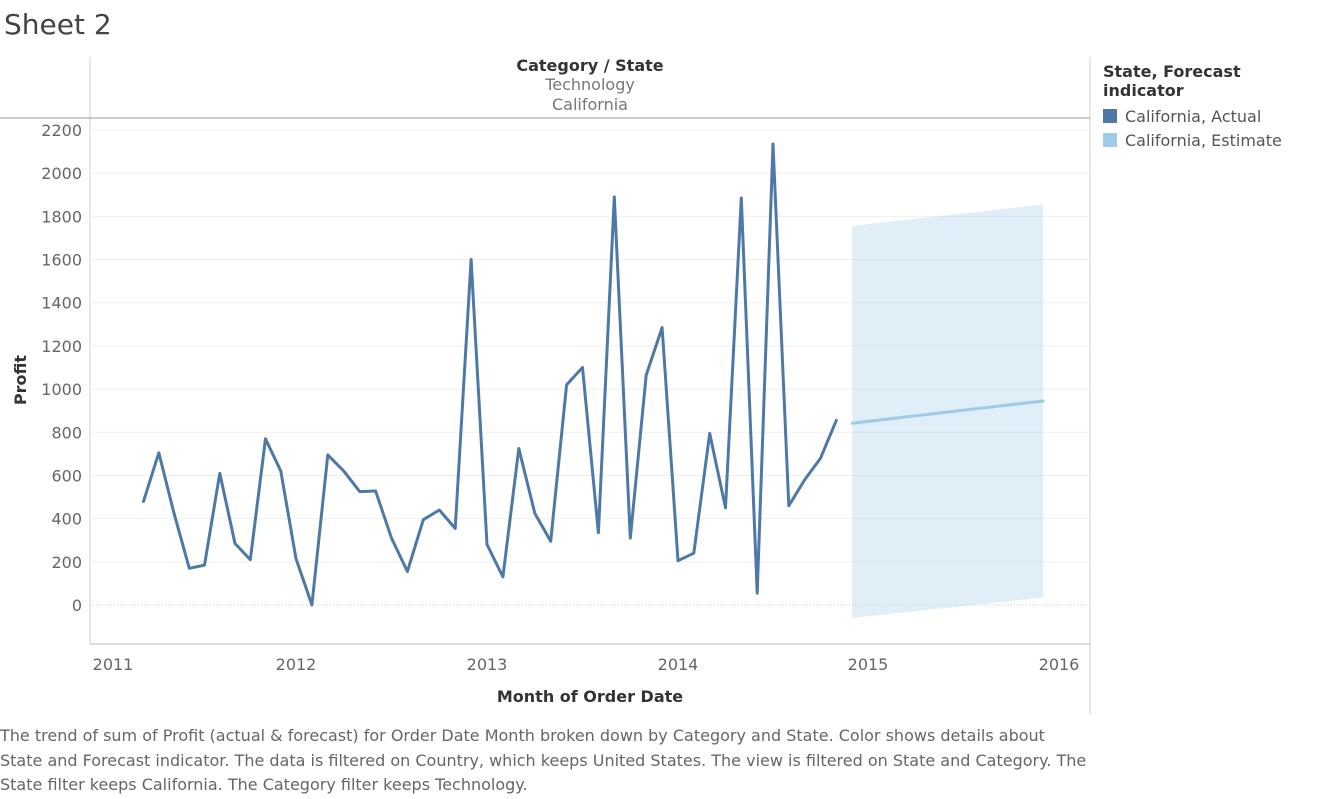 This screenshot has height=799, width=1317. What do you see at coordinates (61, 303) in the screenshot?
I see `y-tick-label: 1400` at bounding box center [61, 303].